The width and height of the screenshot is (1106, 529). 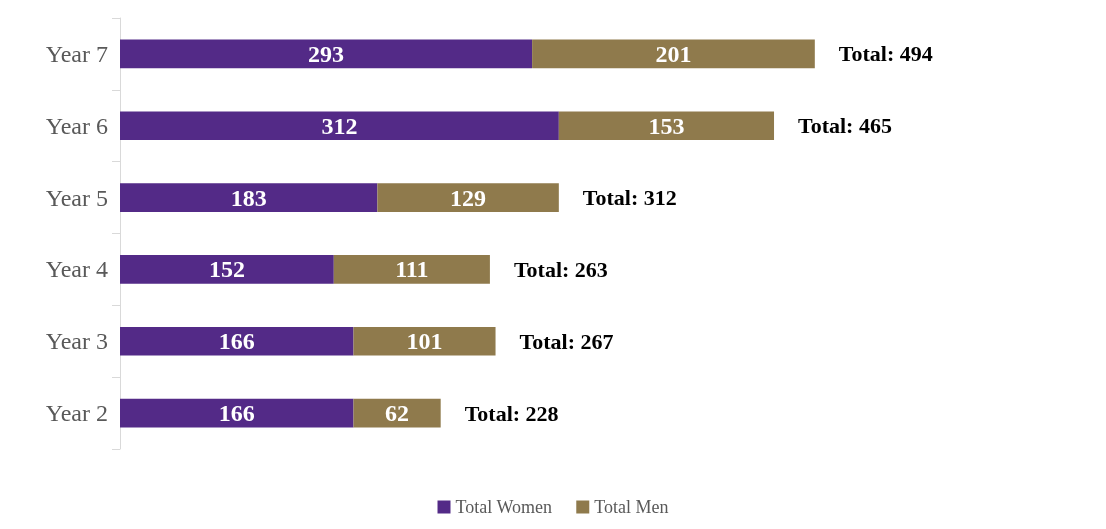 I want to click on y-tick-label: Year 7, so click(x=76, y=53).